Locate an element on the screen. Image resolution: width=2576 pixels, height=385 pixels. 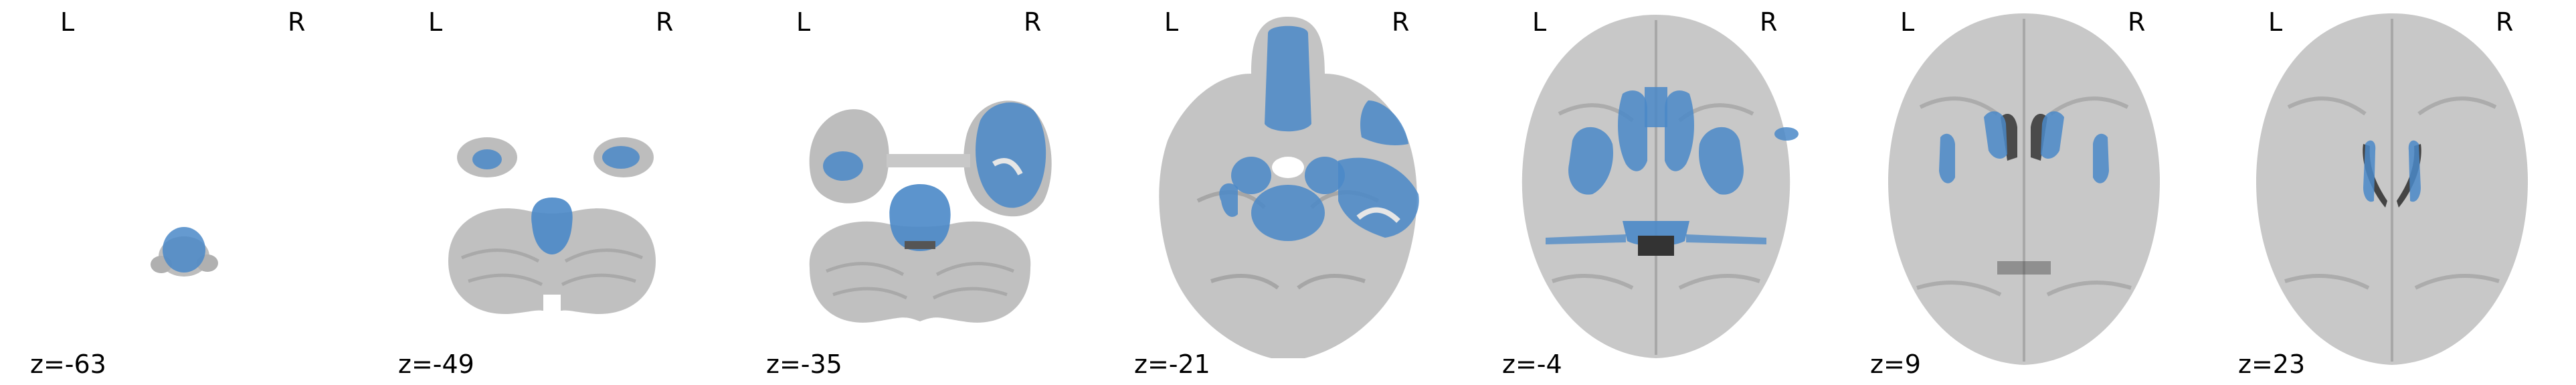
slice-panel-2: L R z=-49 is located at coordinates (552, 192).